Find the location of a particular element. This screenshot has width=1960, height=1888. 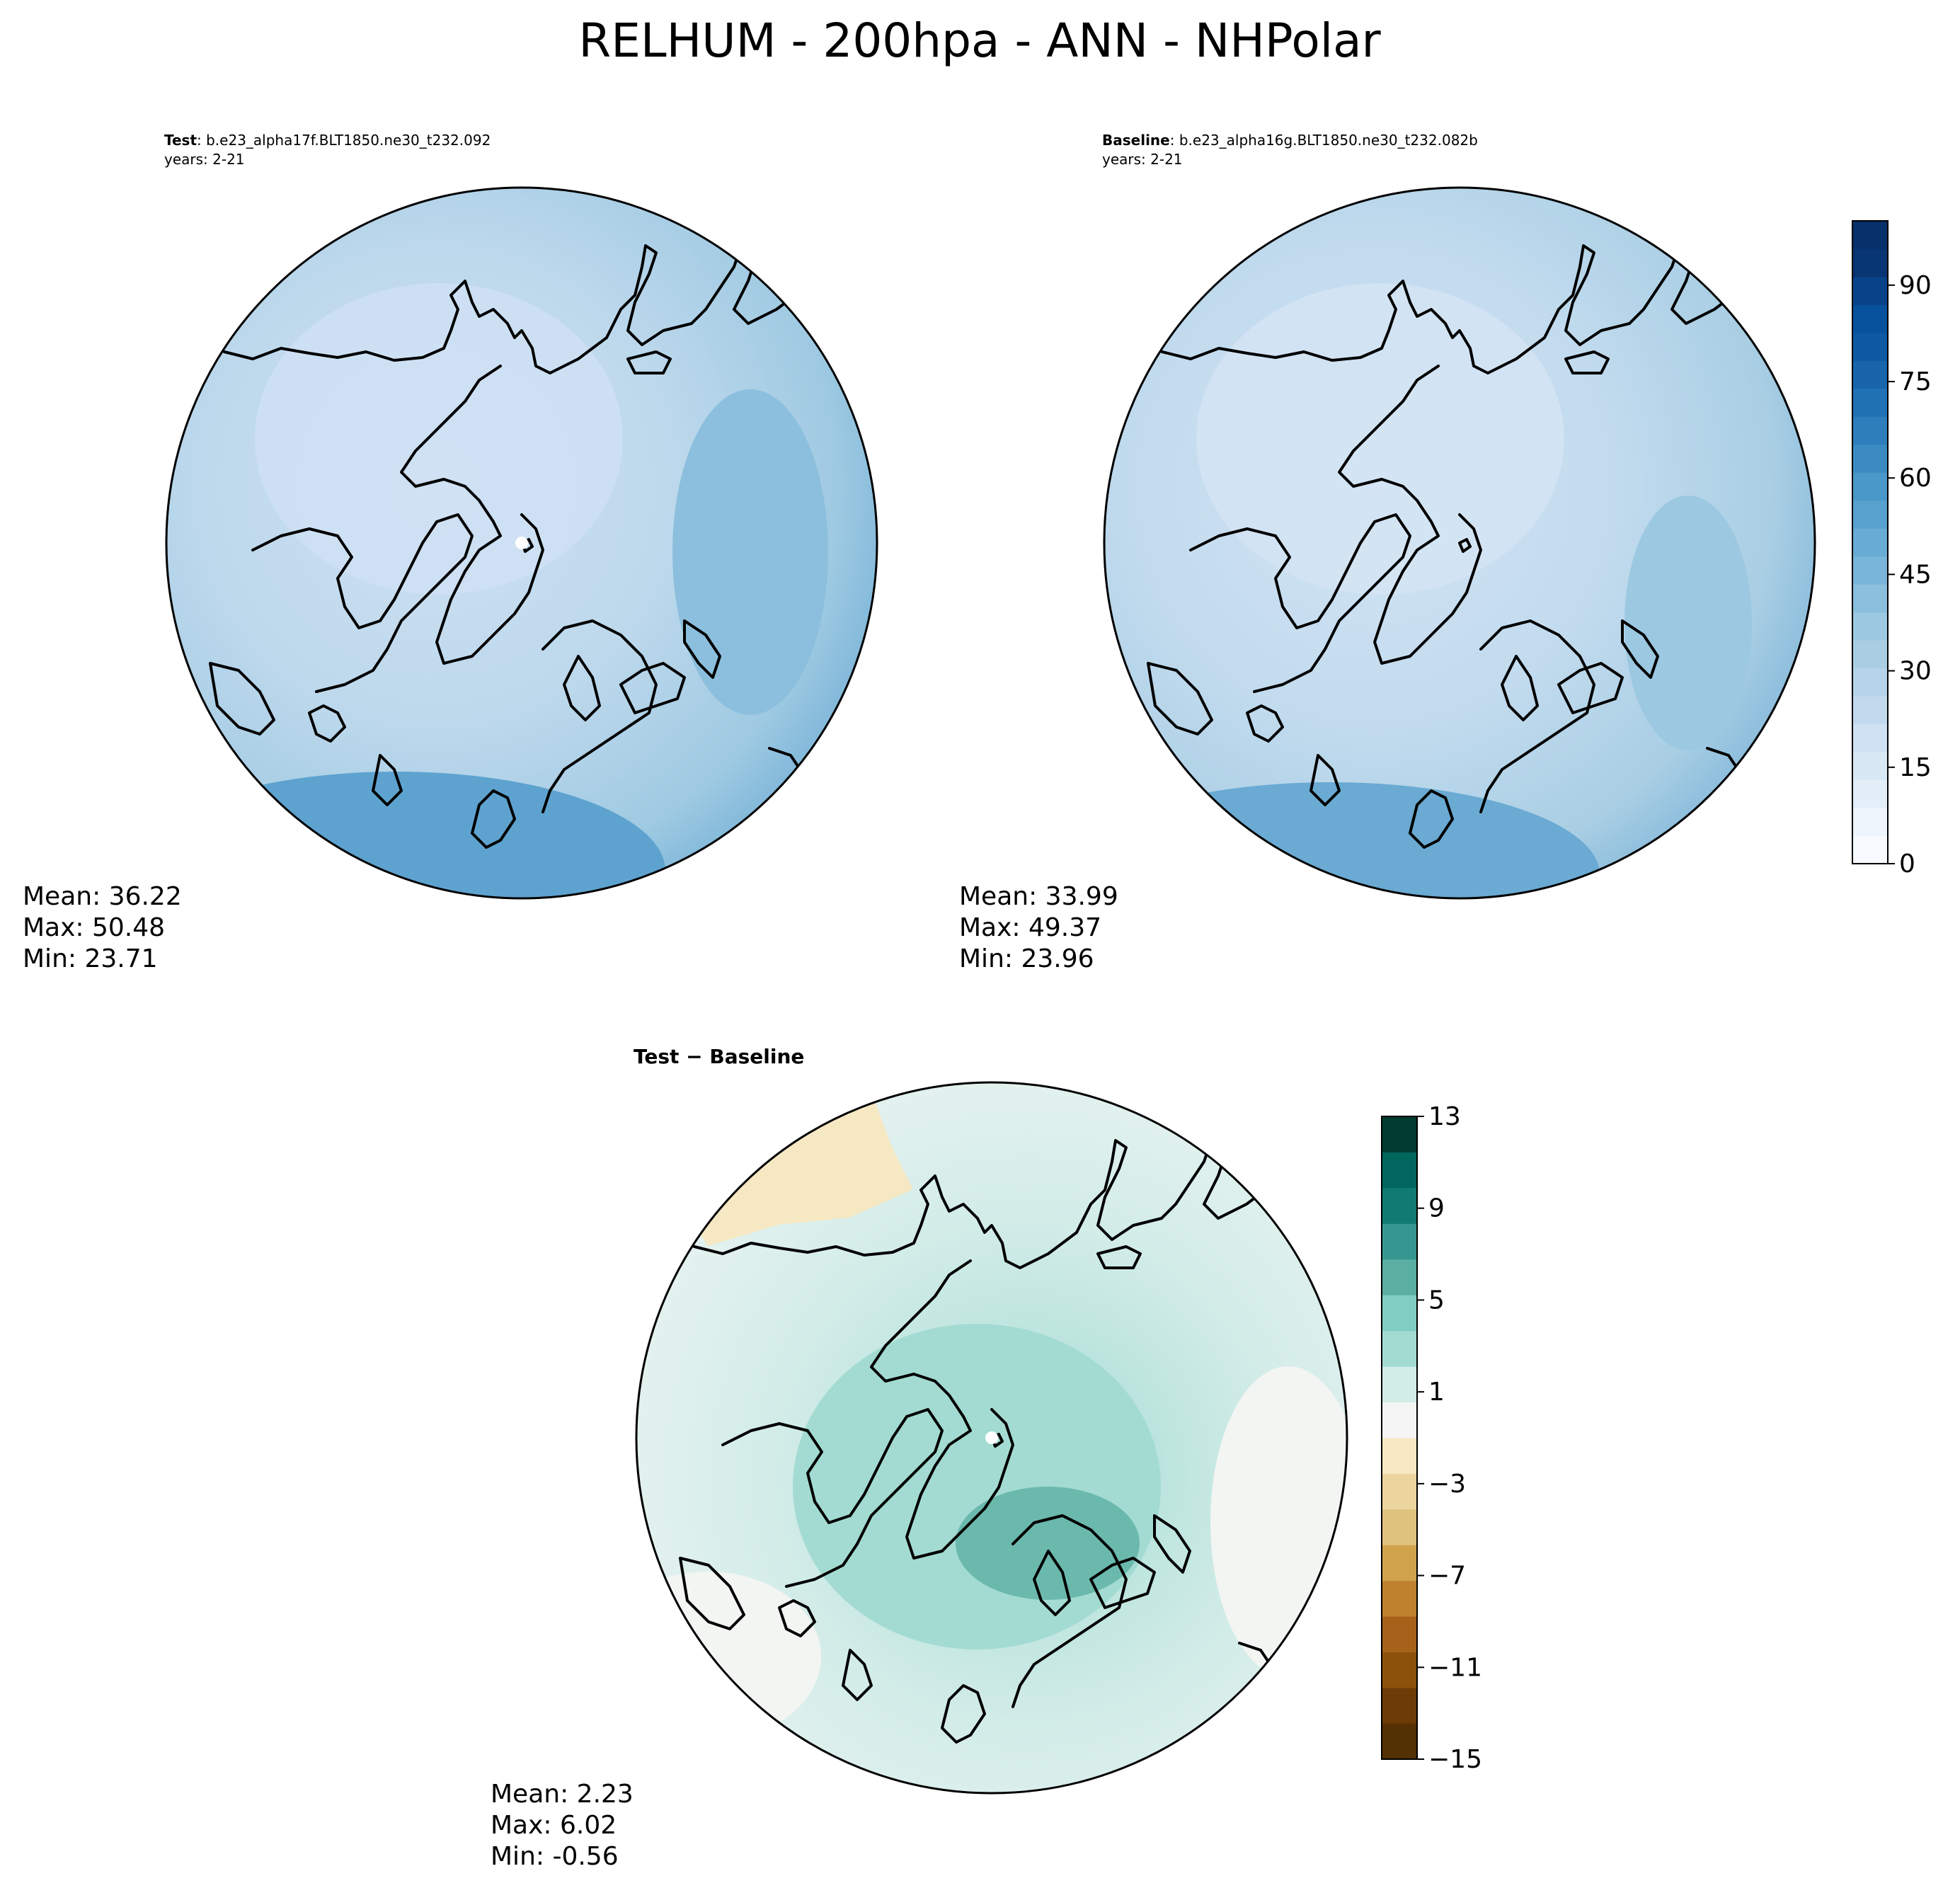

diff-max: Max: 6.02 is located at coordinates (554, 1825).